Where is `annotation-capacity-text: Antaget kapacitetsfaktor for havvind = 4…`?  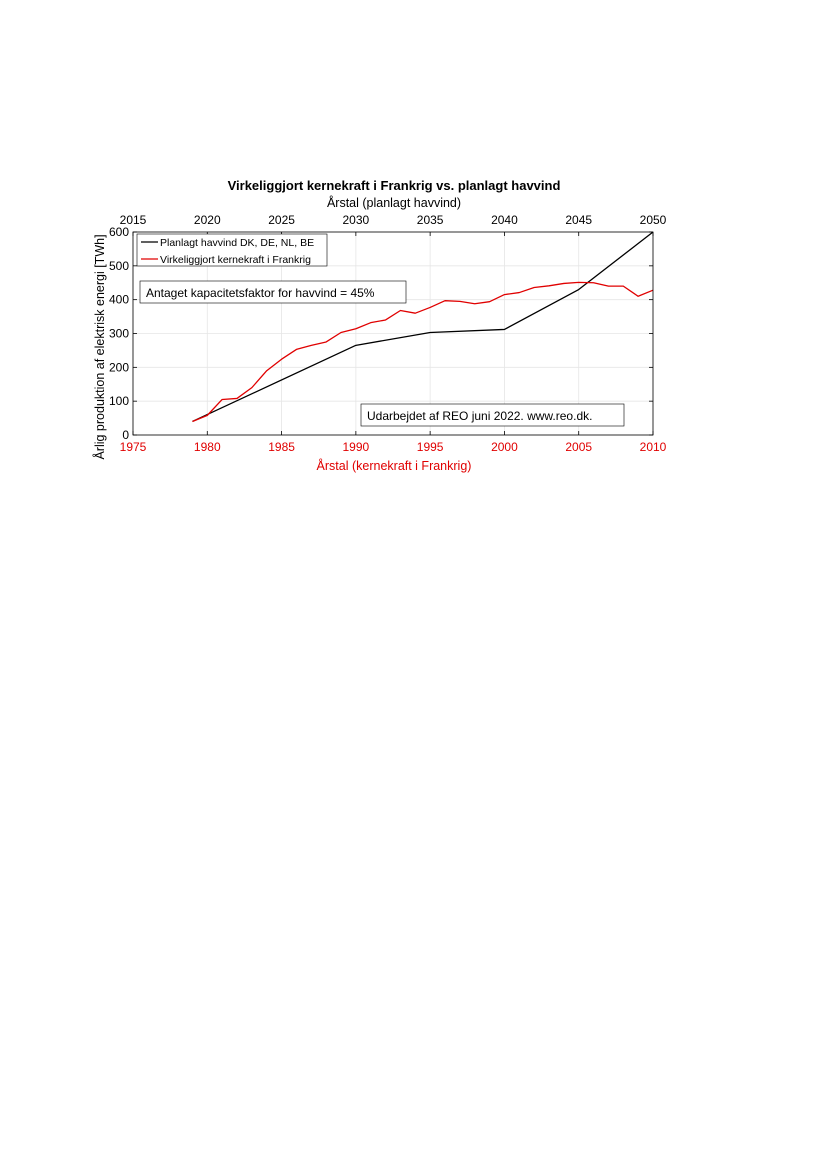 annotation-capacity-text: Antaget kapacitetsfaktor for havvind = 4… is located at coordinates (260, 293).